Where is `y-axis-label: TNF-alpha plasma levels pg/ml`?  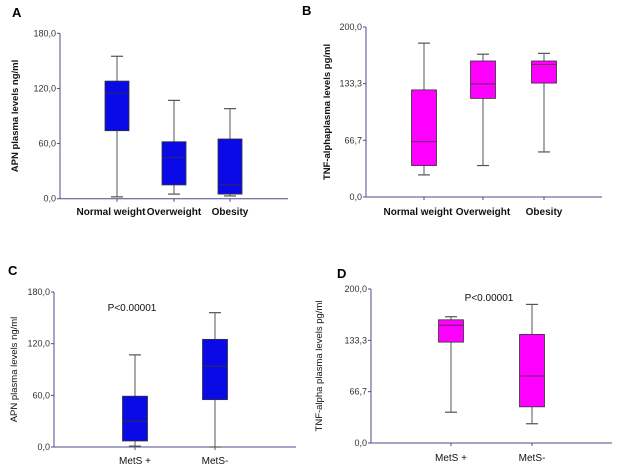
y-axis-label: TNF-alpha plasma levels pg/ml is located at coordinates (319, 366).